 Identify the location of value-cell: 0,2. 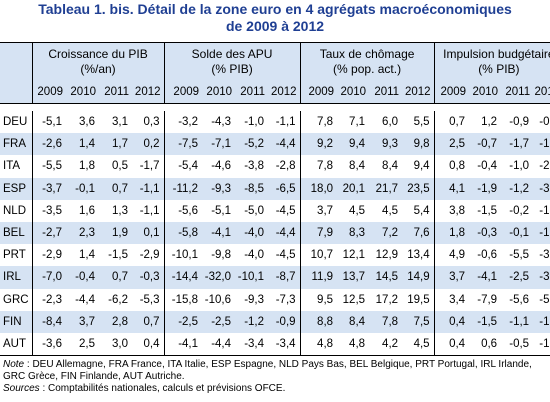
(148, 144).